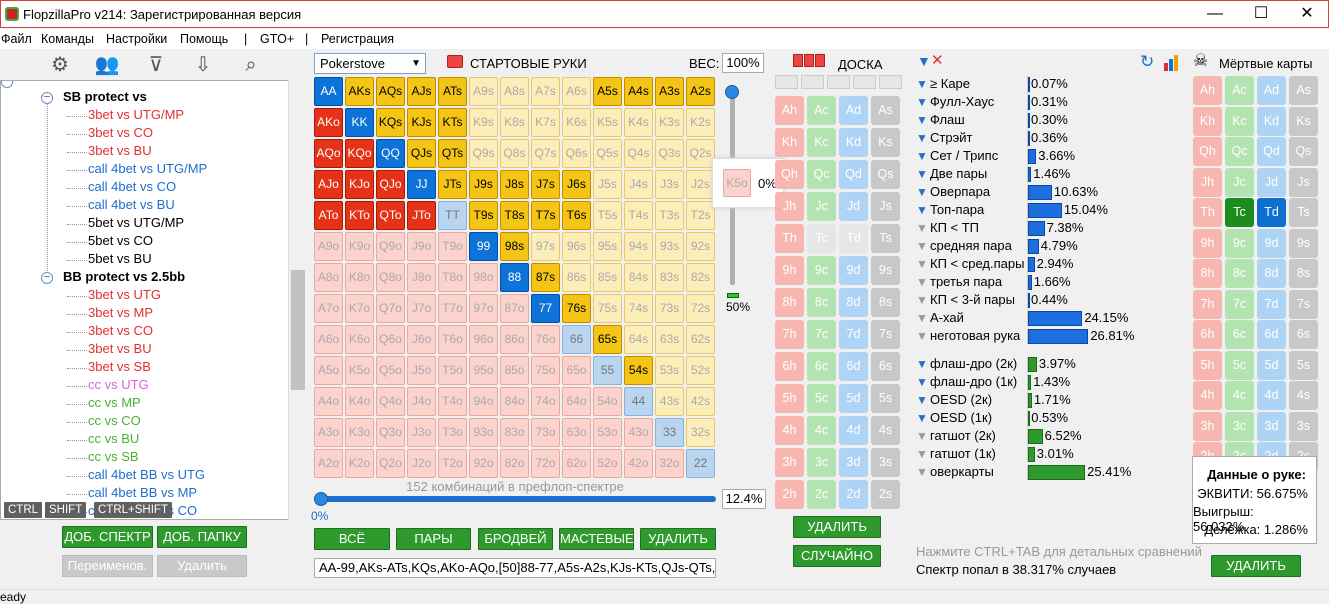 The width and height of the screenshot is (1329, 604). What do you see at coordinates (1207, 90) in the screenshot?
I see `card-Ah: Ah` at bounding box center [1207, 90].